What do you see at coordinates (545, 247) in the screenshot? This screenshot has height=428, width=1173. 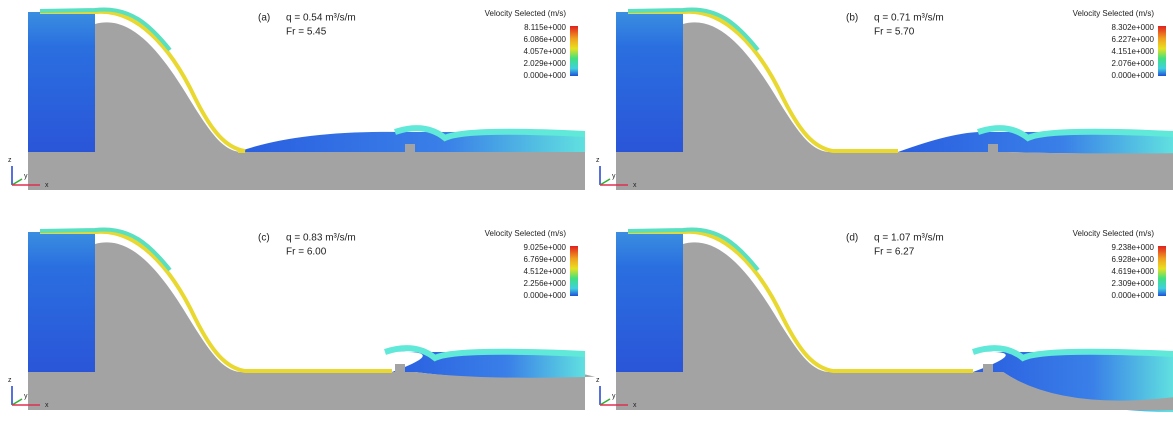 I see `legend-tick: 9.025e+000` at bounding box center [545, 247].